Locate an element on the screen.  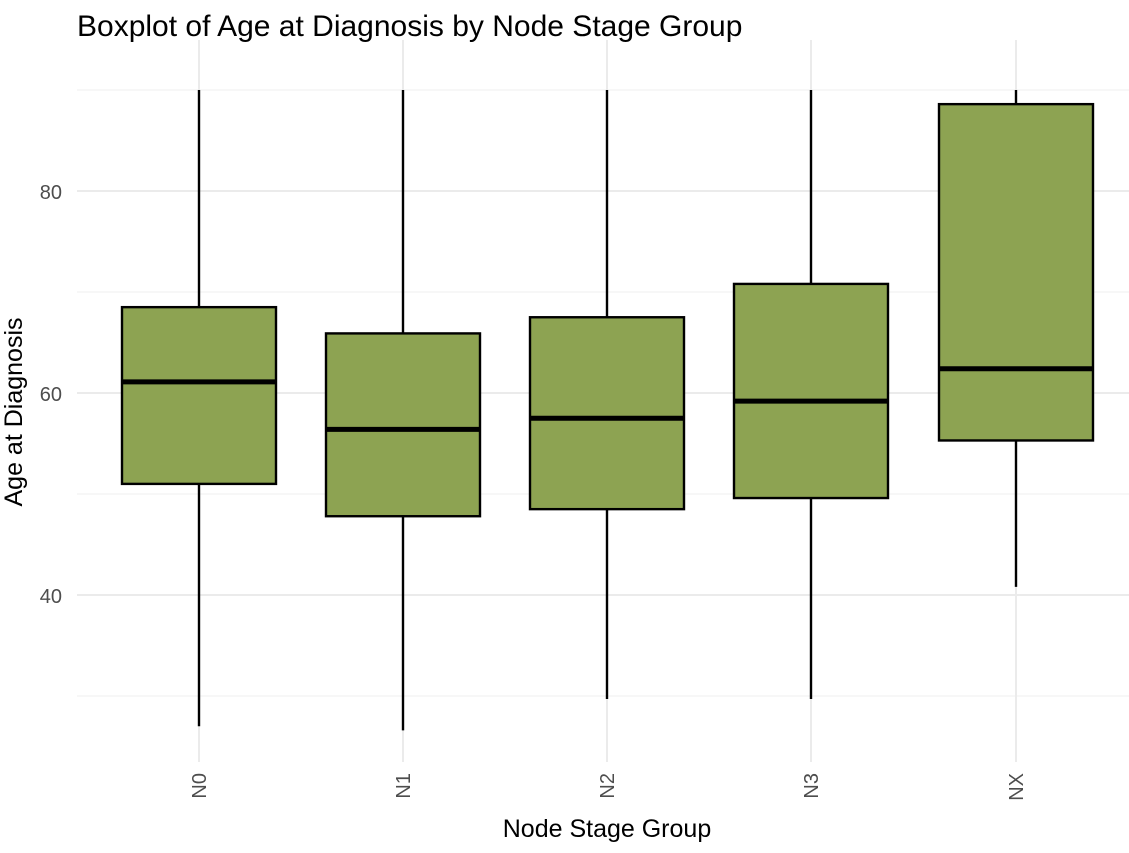
x-tick-label: N0 is located at coordinates (200, 786).